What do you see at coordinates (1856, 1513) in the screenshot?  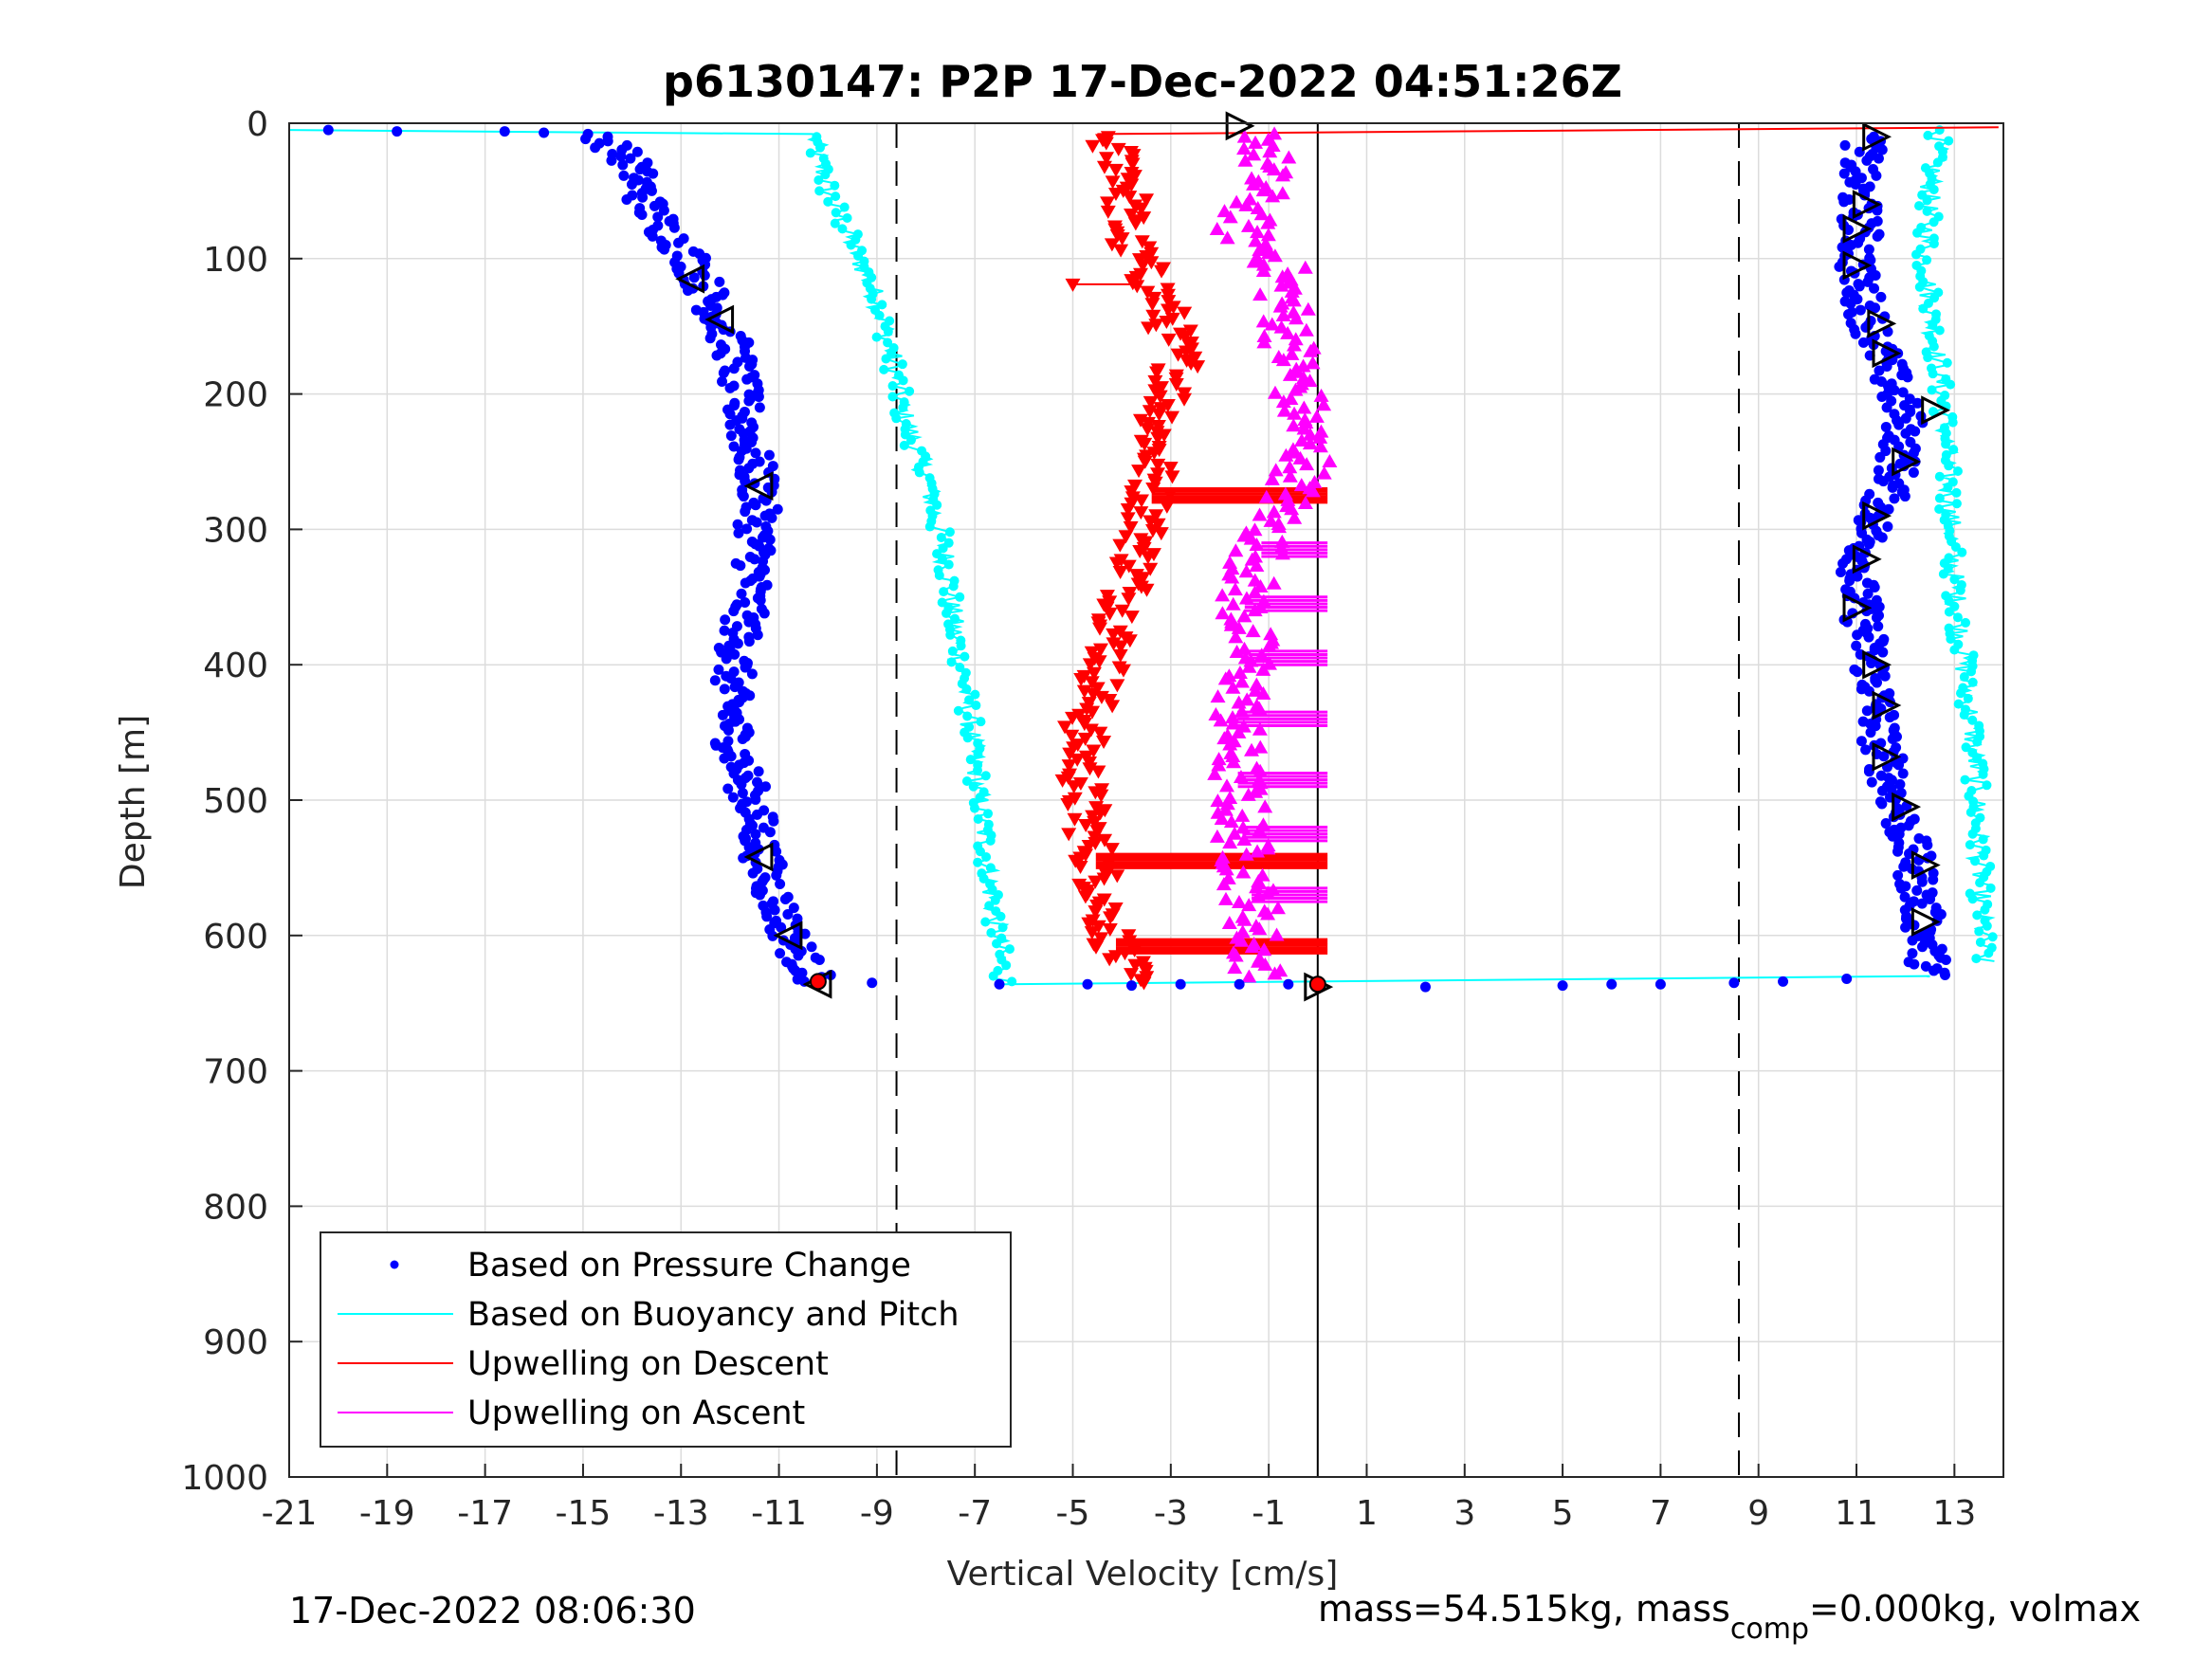 I see `x-tick-label: 11` at bounding box center [1856, 1513].